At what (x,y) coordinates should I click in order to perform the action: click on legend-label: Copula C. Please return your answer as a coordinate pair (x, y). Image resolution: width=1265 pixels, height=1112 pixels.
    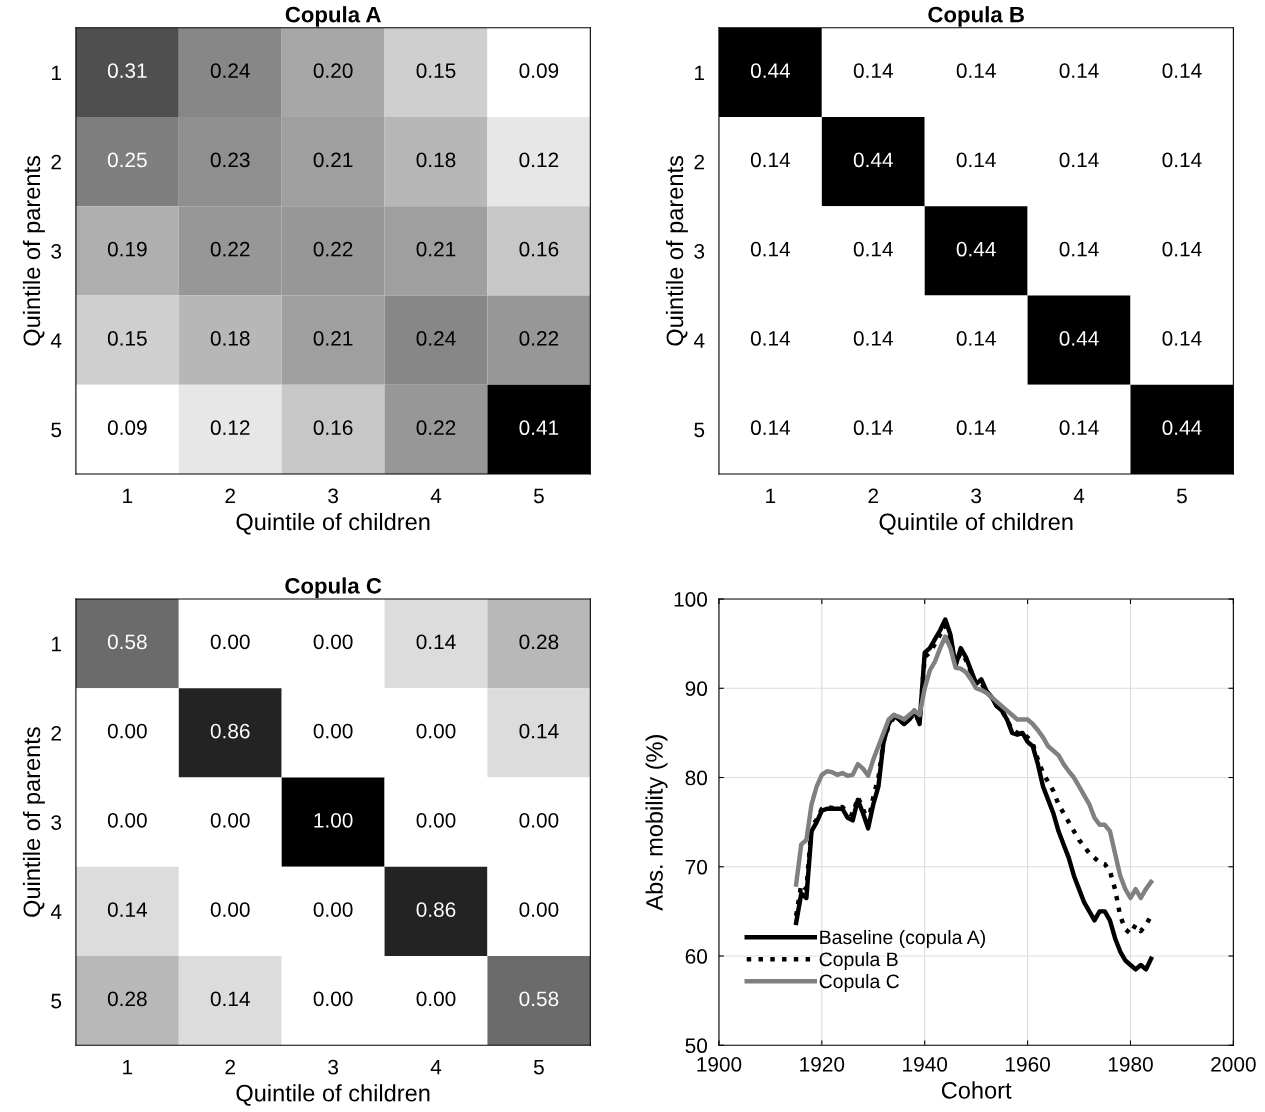
    Looking at the image, I should click on (859, 983).